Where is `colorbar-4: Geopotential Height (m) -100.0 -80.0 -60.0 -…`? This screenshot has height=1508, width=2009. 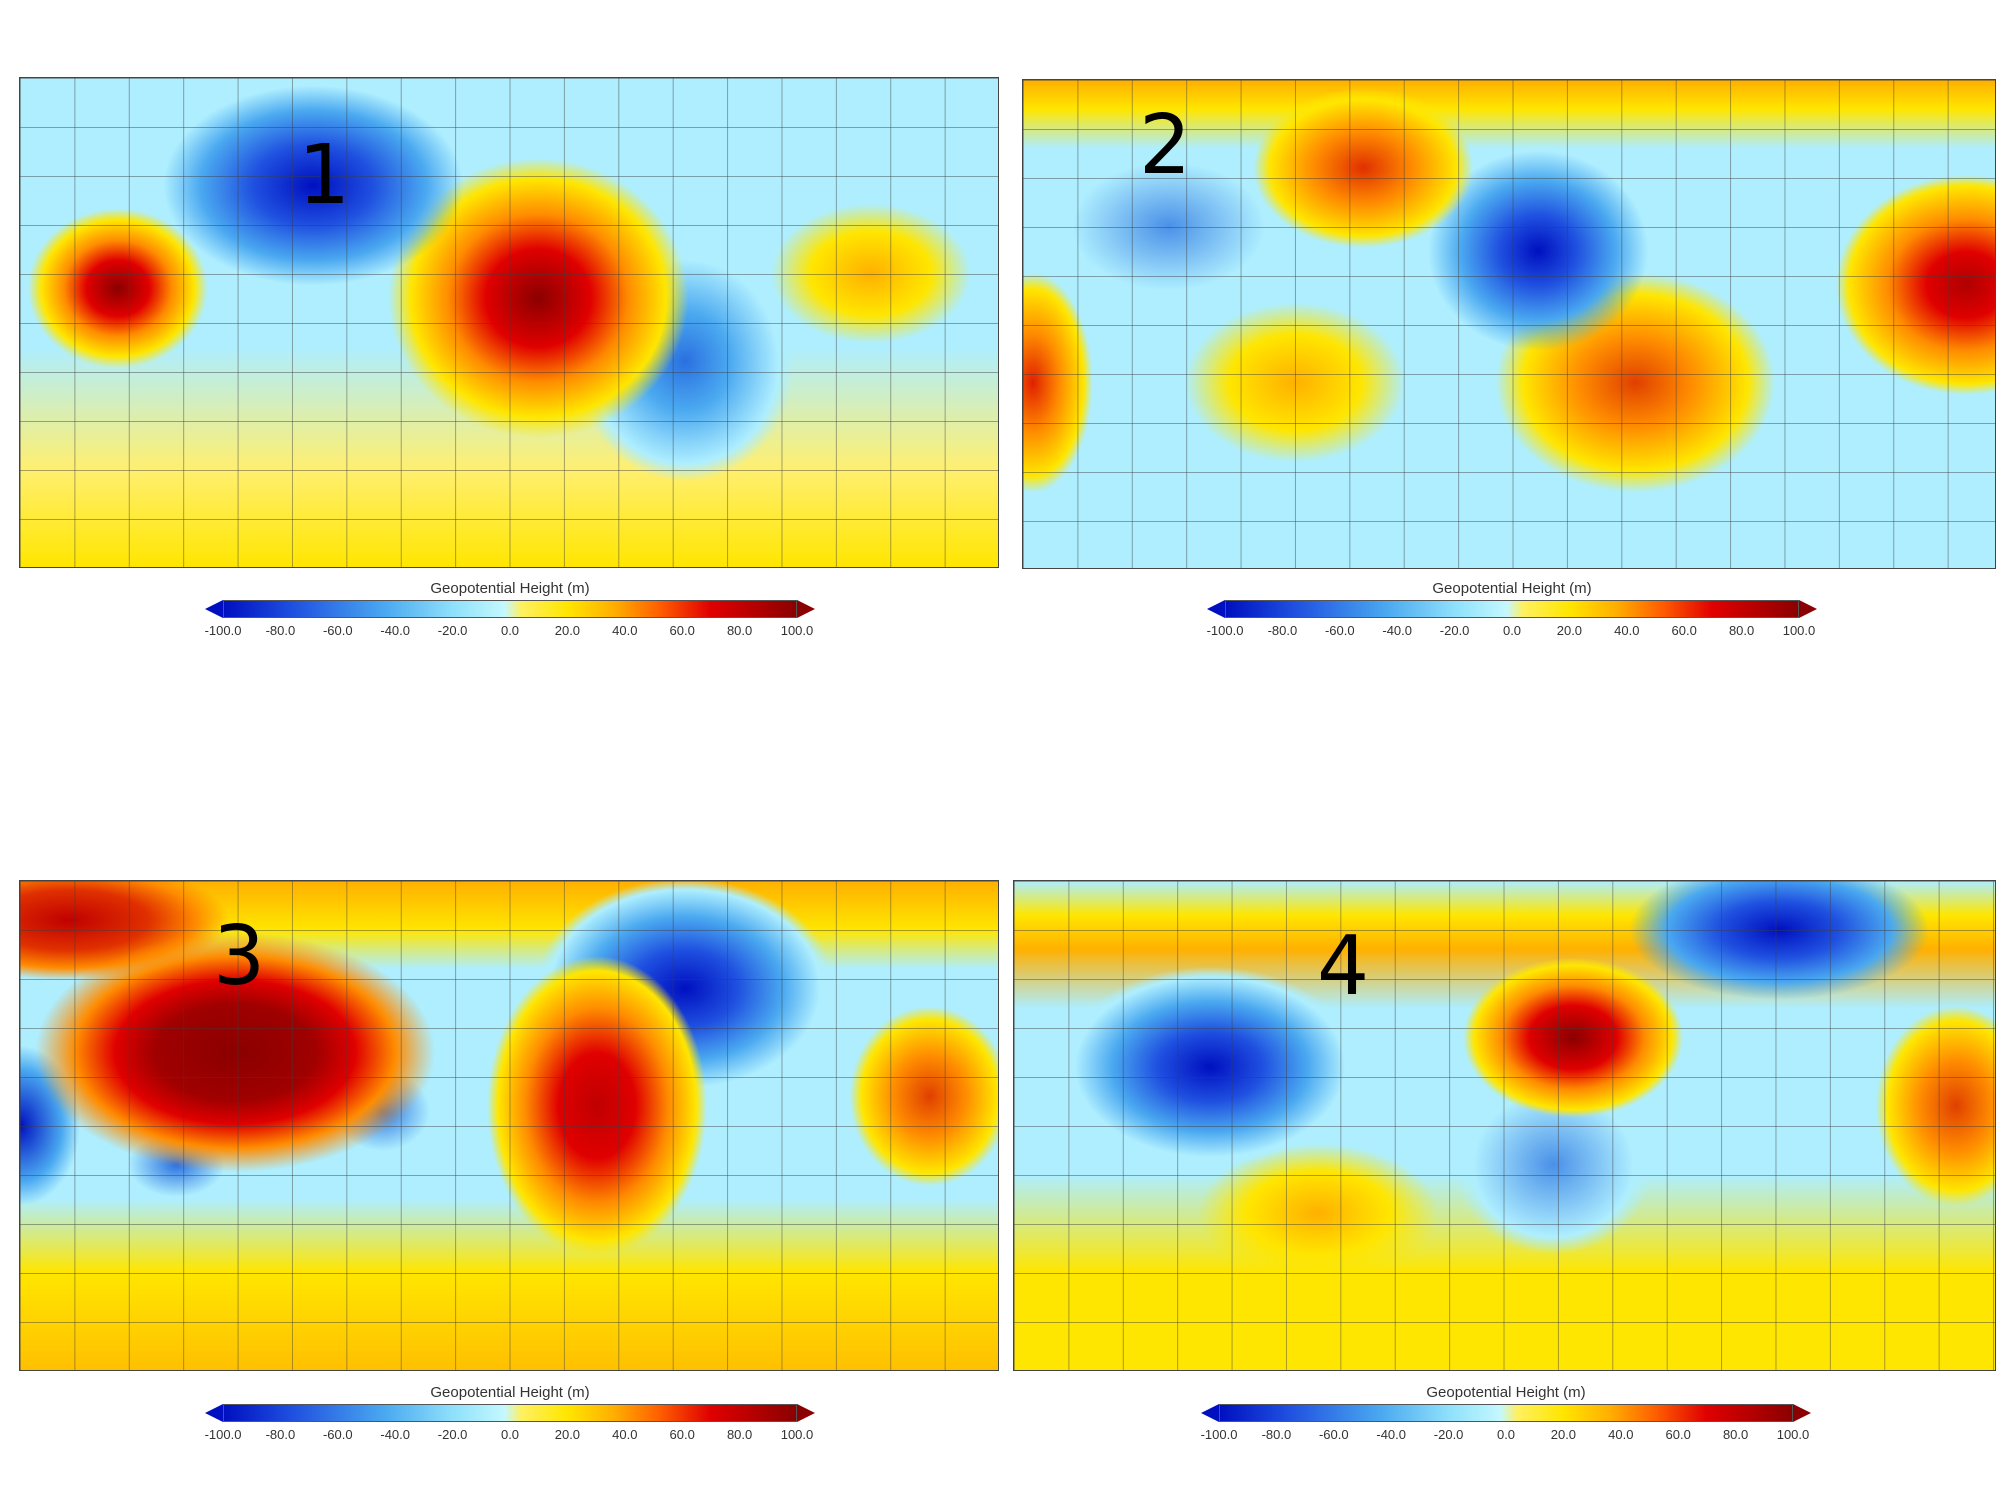
colorbar-4: Geopotential Height (m) -100.0 -80.0 -60.0 -… is located at coordinates (1506, 1417).